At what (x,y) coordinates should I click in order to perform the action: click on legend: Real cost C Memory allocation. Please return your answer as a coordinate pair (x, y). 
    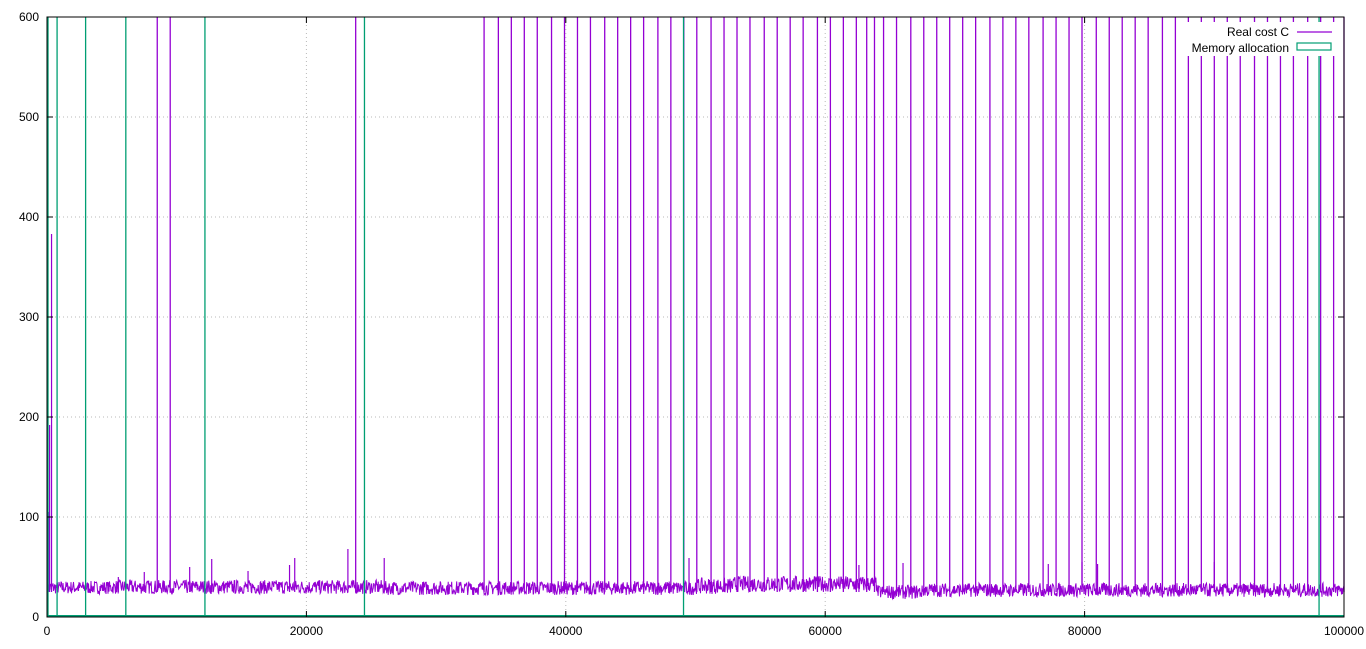
    Looking at the image, I should click on (1260, 39).